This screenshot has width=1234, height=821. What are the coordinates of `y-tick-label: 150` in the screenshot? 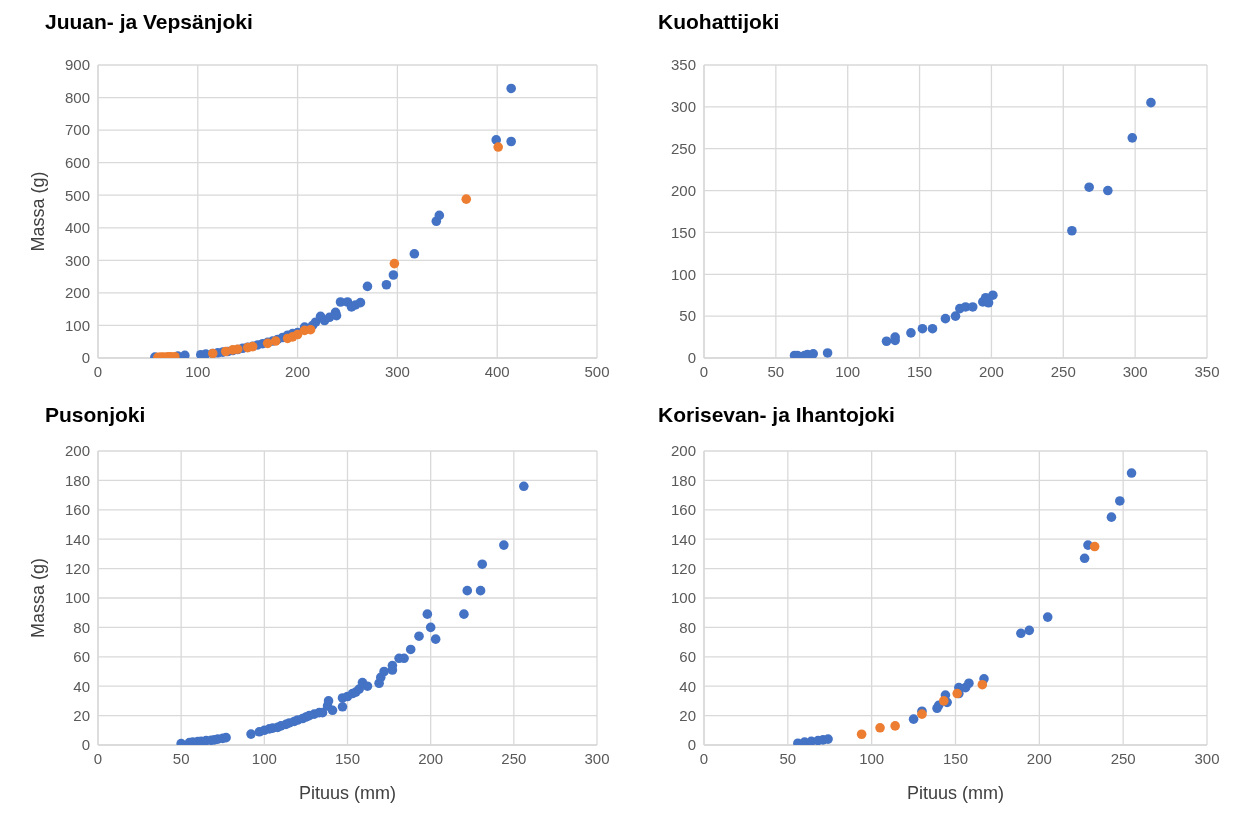 It's located at (683, 232).